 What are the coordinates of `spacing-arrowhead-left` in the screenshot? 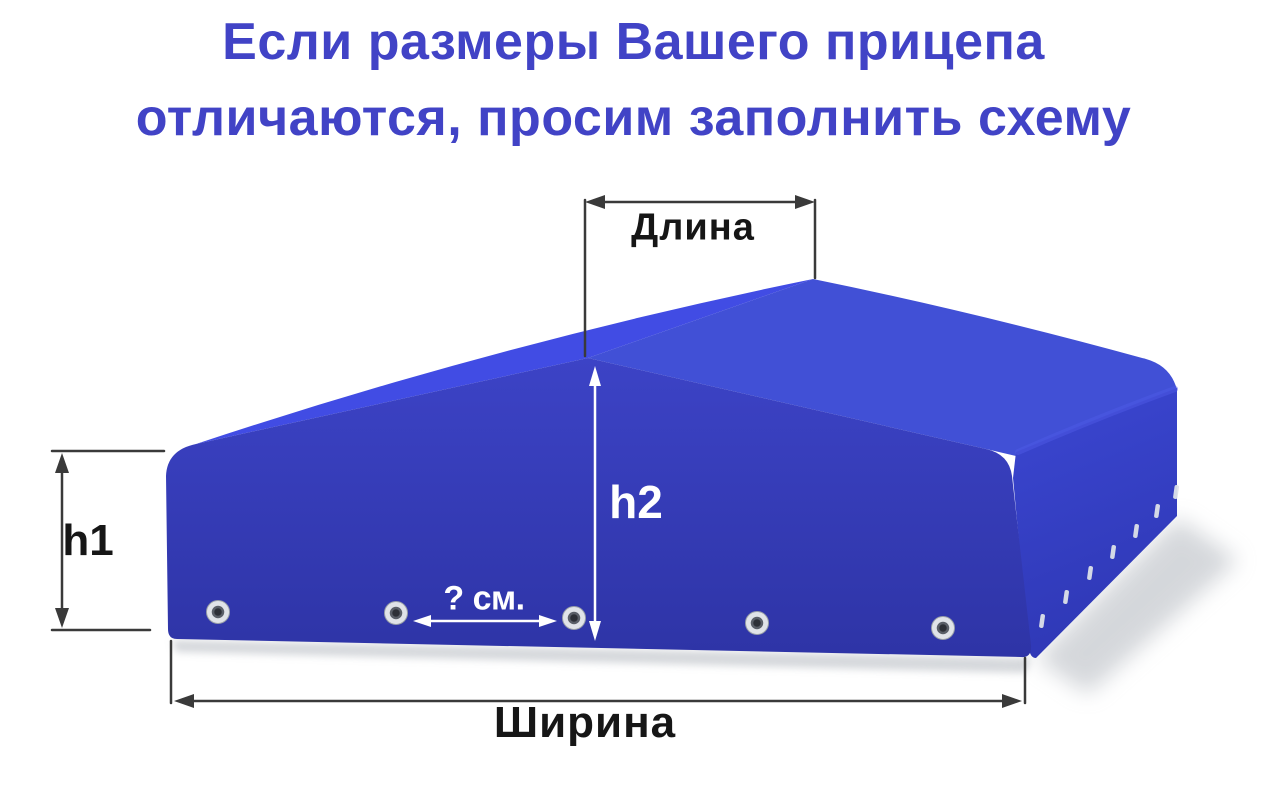 It's located at (422, 621).